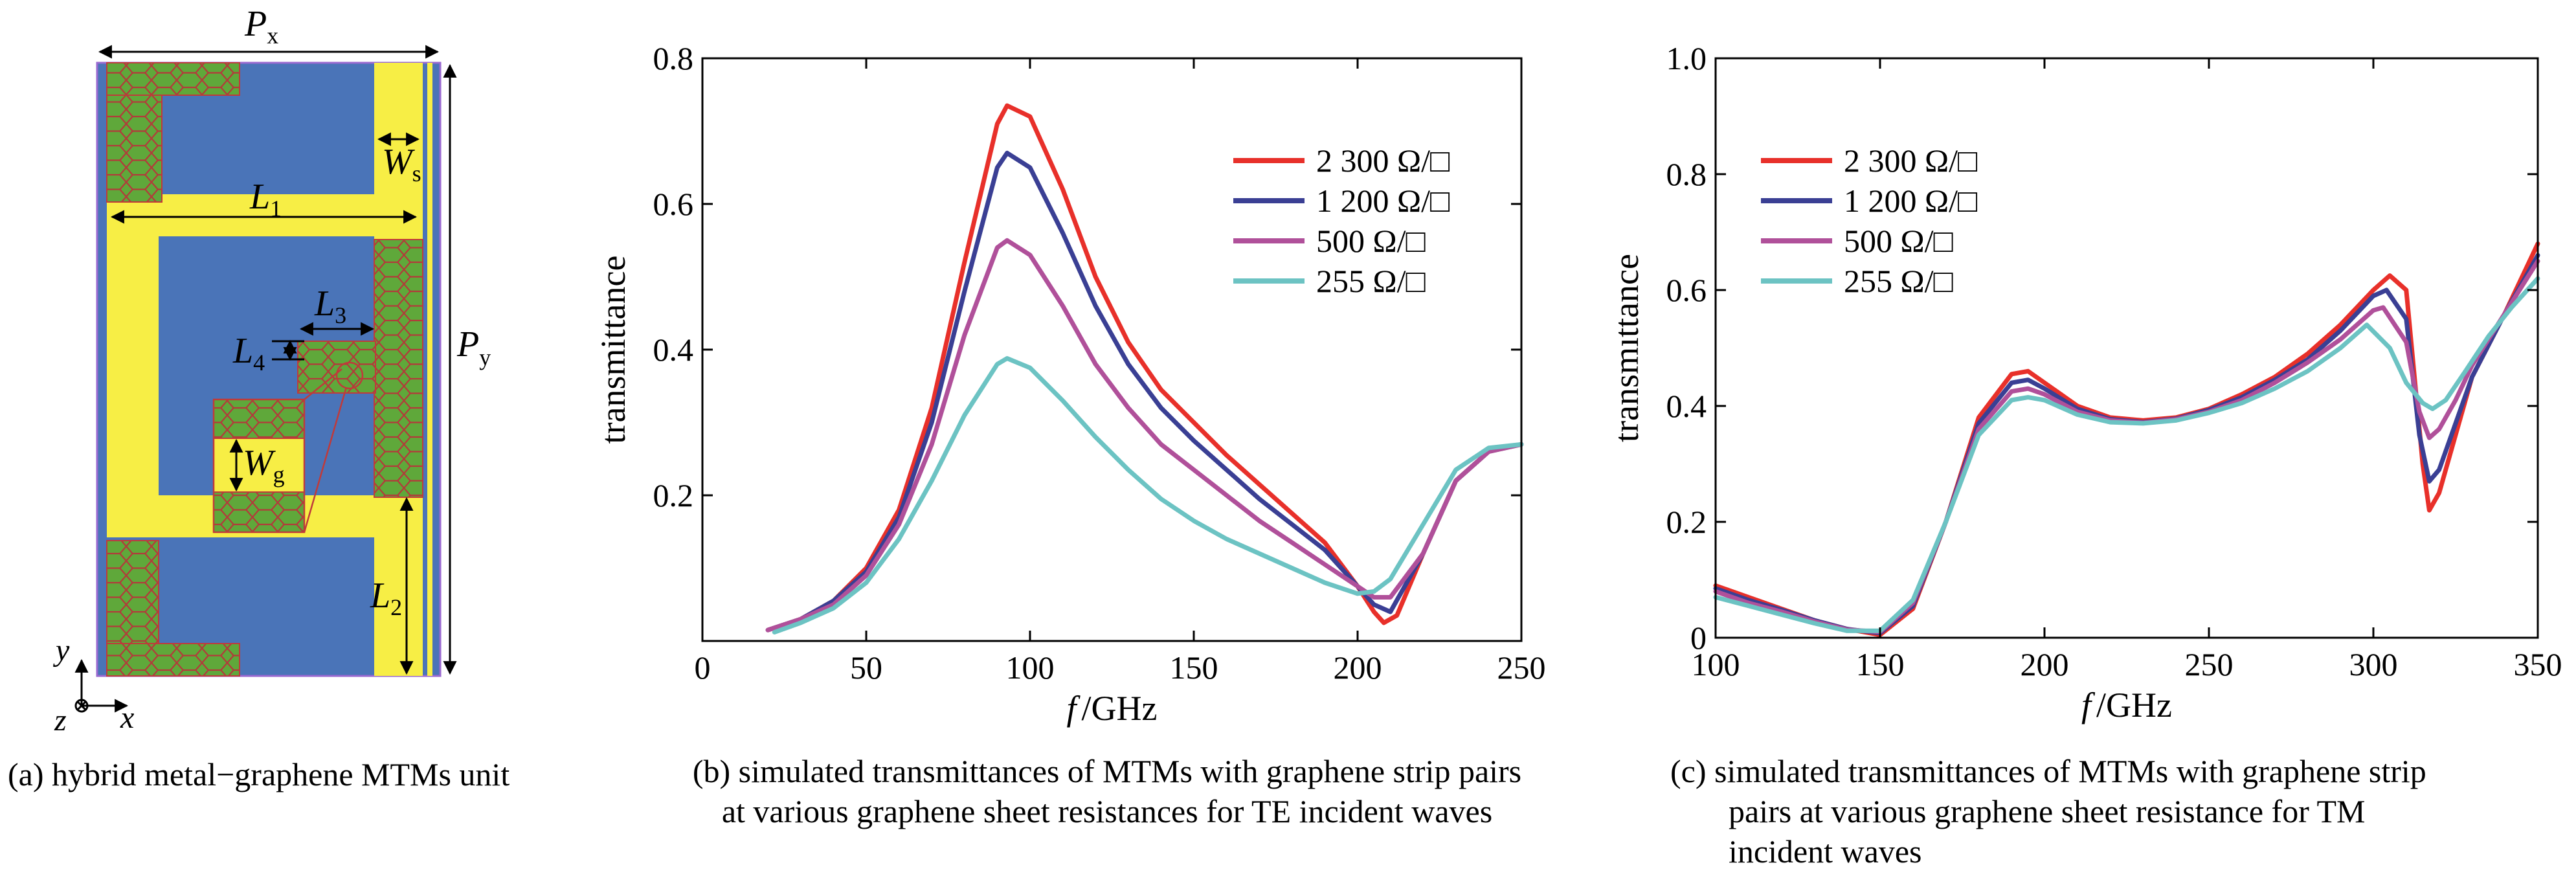 Image resolution: width=2576 pixels, height=887 pixels. What do you see at coordinates (386, 598) in the screenshot?
I see `label-l2: L2` at bounding box center [386, 598].